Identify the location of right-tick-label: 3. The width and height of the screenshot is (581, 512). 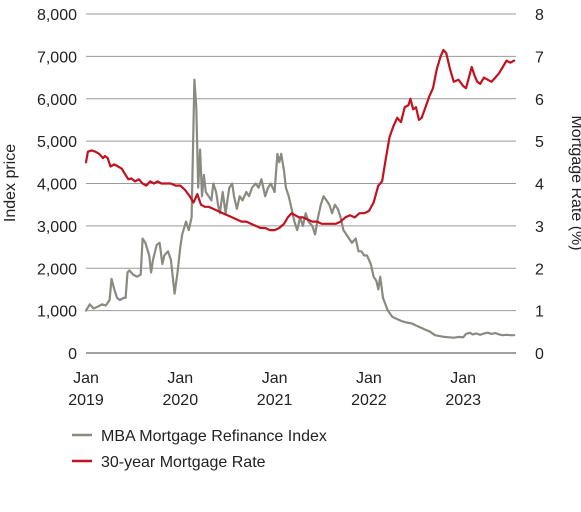
(539, 227).